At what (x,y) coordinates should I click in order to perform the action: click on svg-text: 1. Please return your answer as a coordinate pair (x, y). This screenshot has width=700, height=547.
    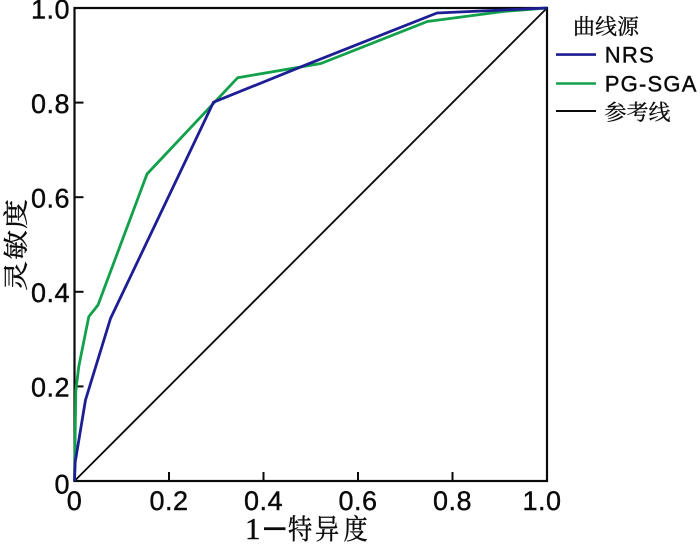
    Looking at the image, I should click on (253, 526).